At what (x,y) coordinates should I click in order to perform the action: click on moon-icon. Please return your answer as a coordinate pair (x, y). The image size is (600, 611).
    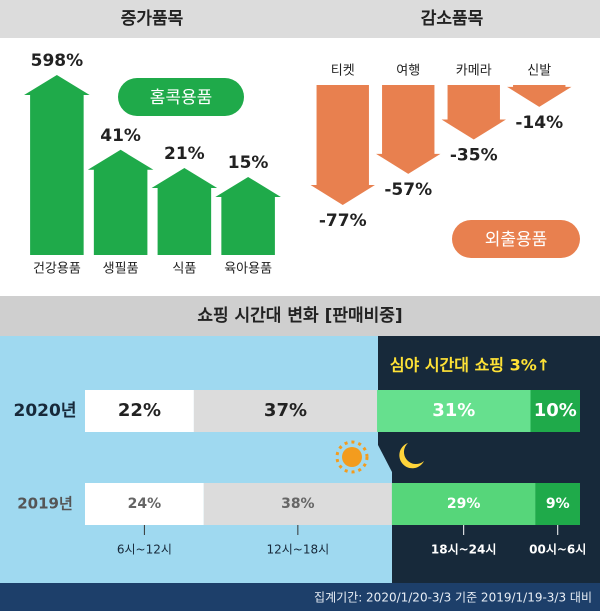
    Looking at the image, I should click on (411, 456).